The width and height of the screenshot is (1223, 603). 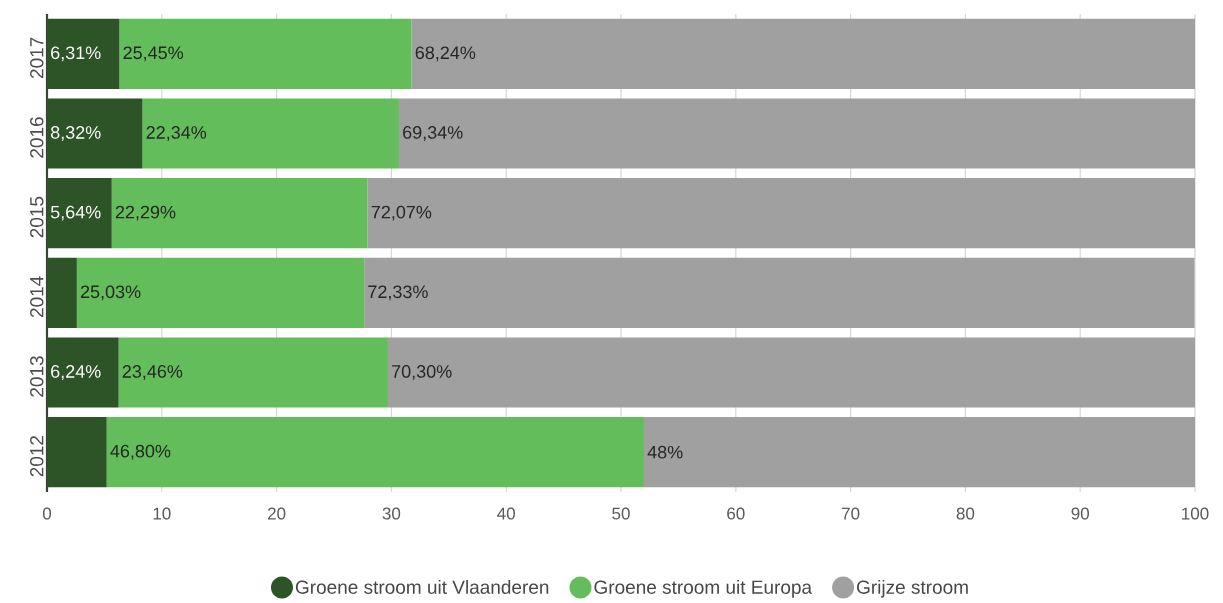 What do you see at coordinates (176, 133) in the screenshot?
I see `data-label: 22,34%` at bounding box center [176, 133].